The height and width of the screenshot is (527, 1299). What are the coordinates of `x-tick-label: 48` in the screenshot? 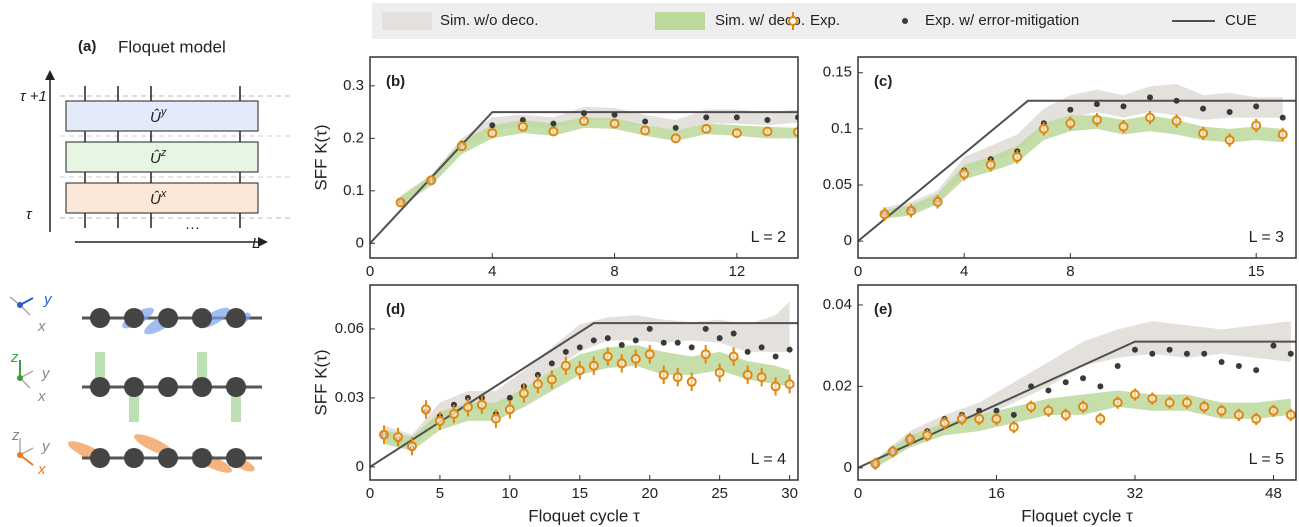 It's located at (1273, 493).